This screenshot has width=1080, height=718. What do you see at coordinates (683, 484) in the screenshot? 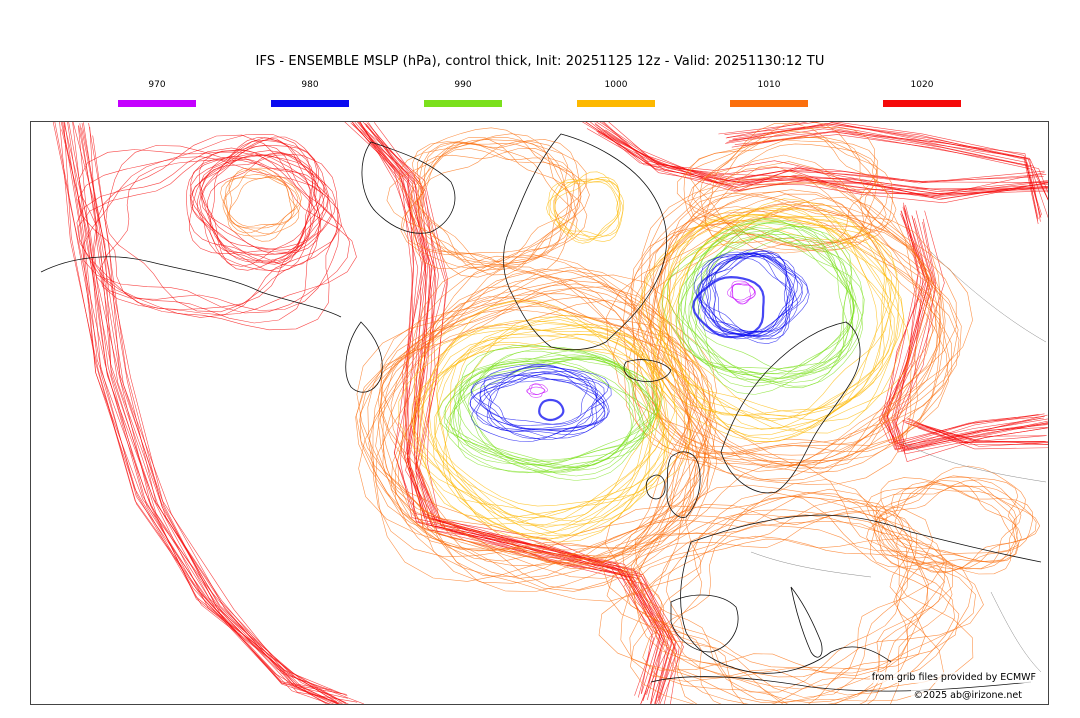
I see `british-isles-coast` at bounding box center [683, 484].